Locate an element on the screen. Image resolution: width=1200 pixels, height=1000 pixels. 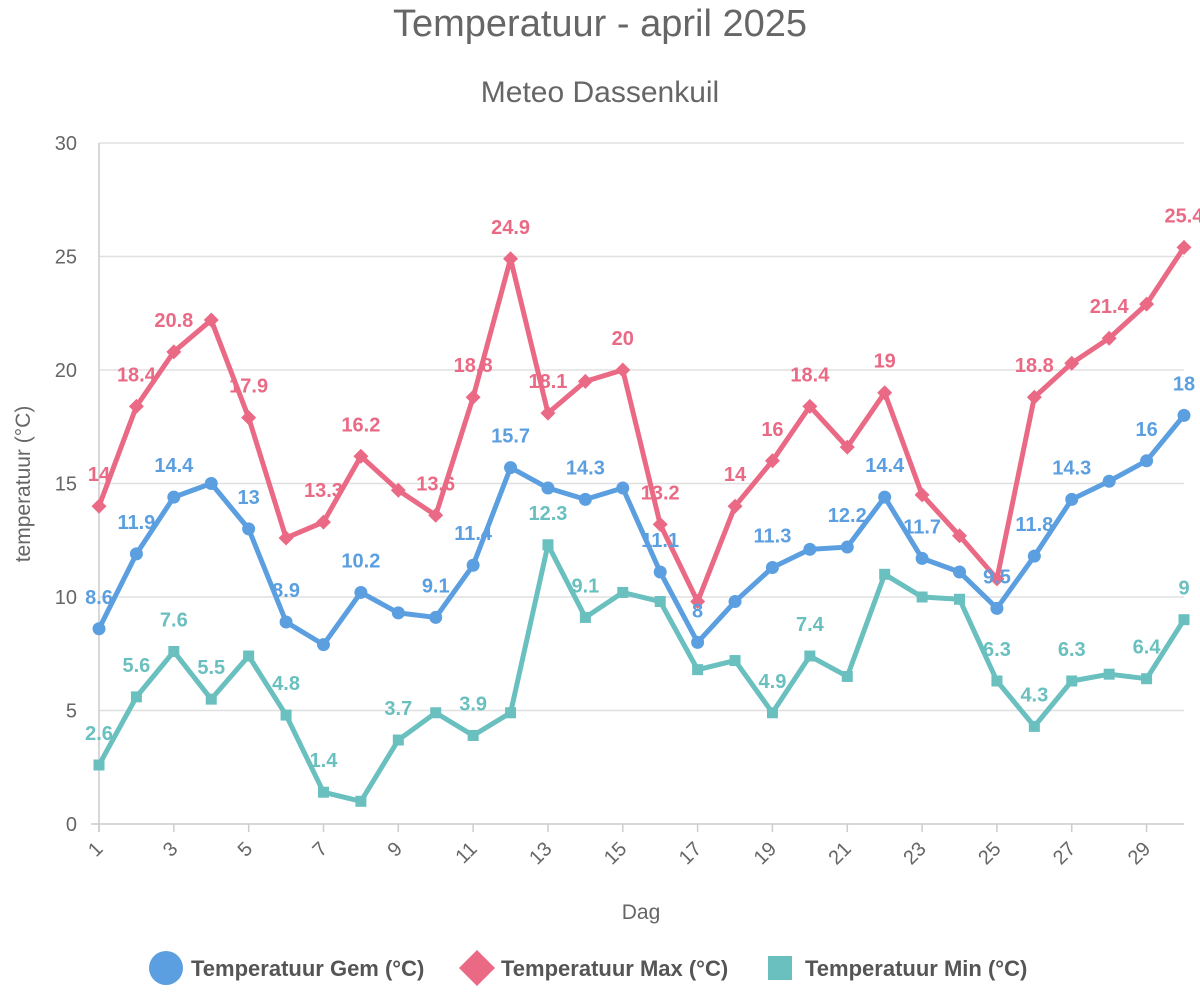
x-tick-label: 17 is located at coordinates (690, 853).